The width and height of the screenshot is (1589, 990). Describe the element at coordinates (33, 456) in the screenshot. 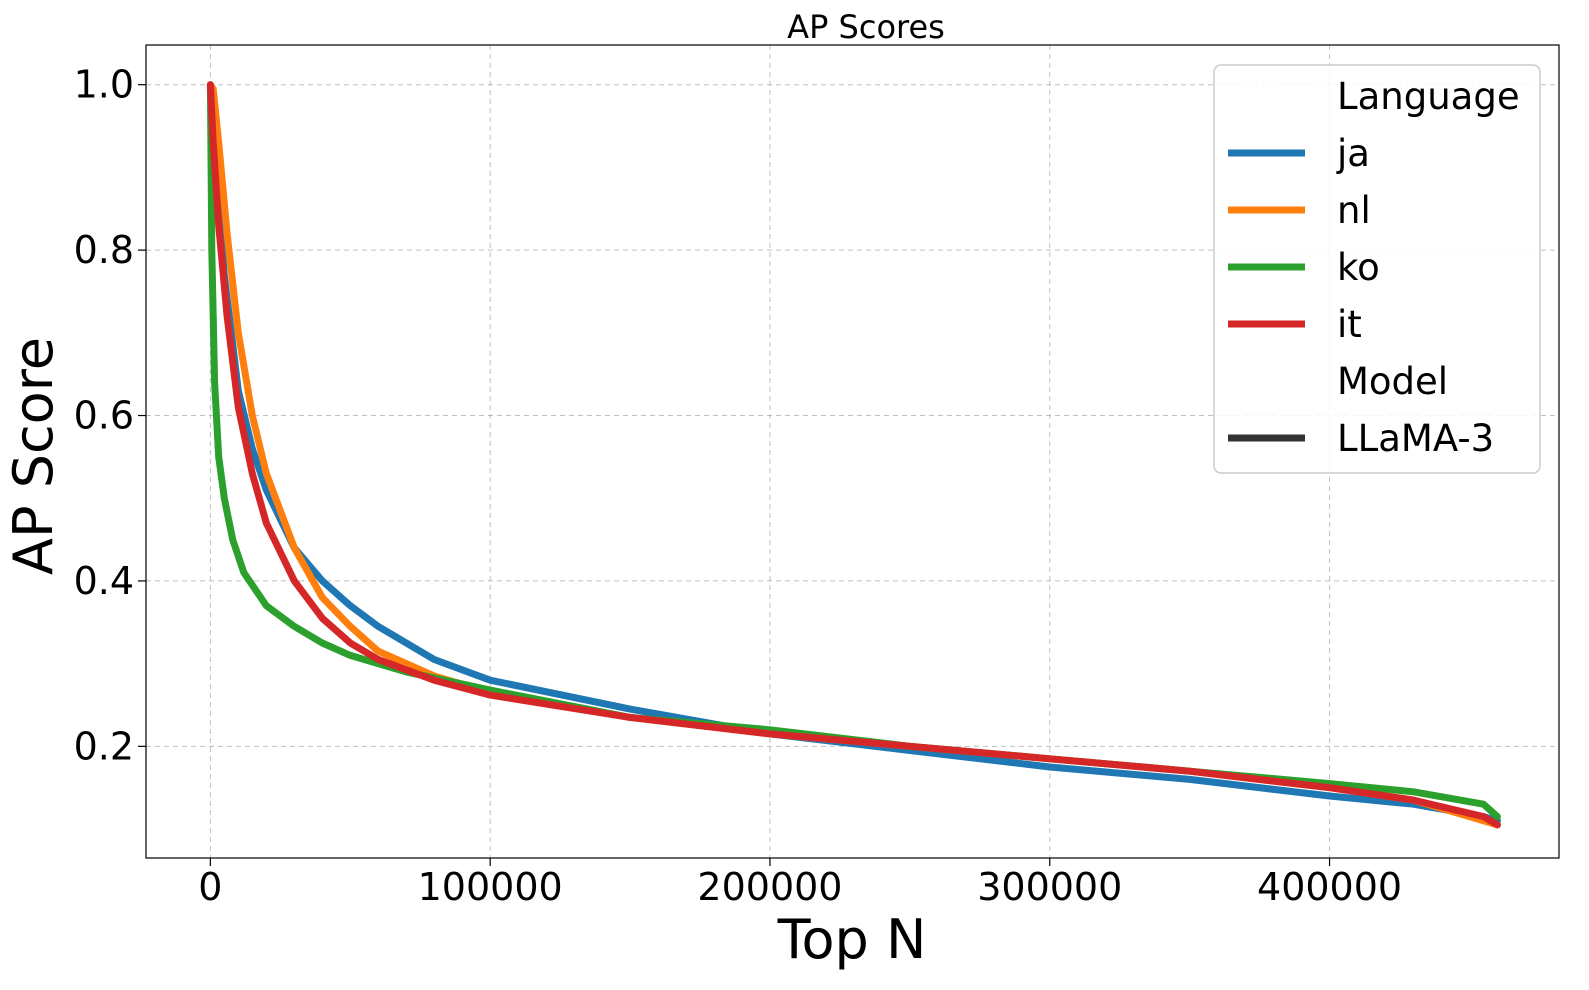

I see `y-axis-label: AP Score` at that location.